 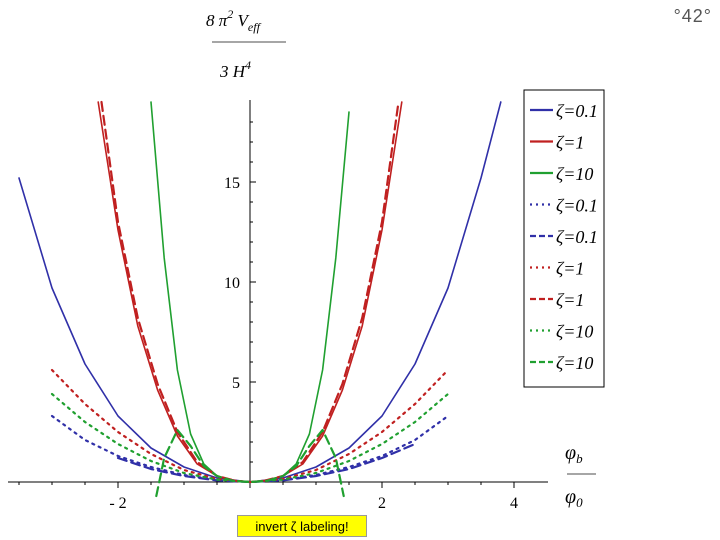 What do you see at coordinates (117, 503) in the screenshot?
I see `x-tick-label: - 2` at bounding box center [117, 503].